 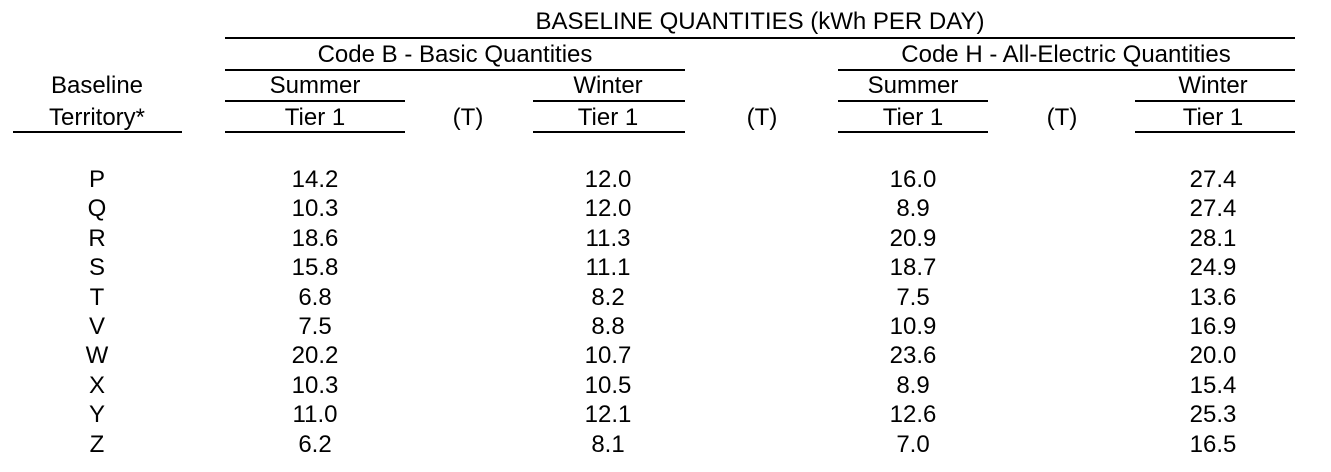 What do you see at coordinates (1213, 444) in the screenshot?
I see `value-cell: 16.5` at bounding box center [1213, 444].